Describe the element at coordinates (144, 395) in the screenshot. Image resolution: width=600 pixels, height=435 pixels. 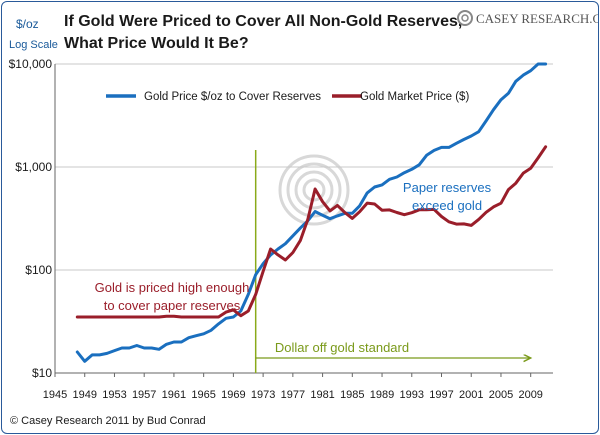
I see `x-tick-label-1957: 1957` at that location.